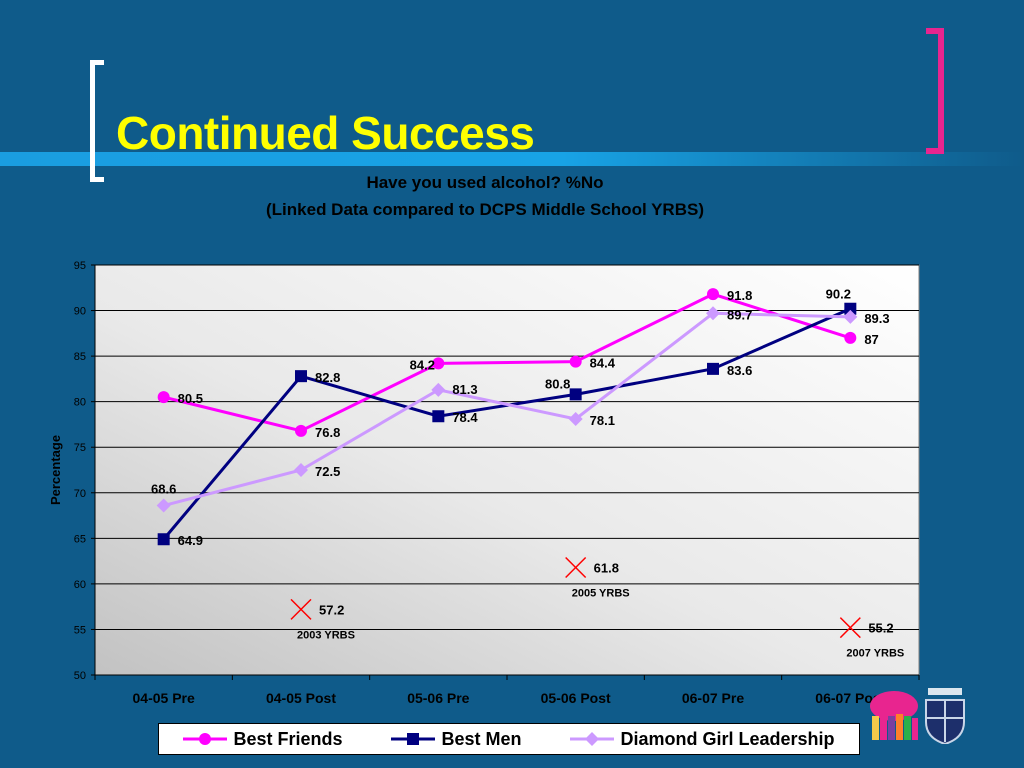  I want to click on x-tick-label: 06-07 Post, so click(850, 698).